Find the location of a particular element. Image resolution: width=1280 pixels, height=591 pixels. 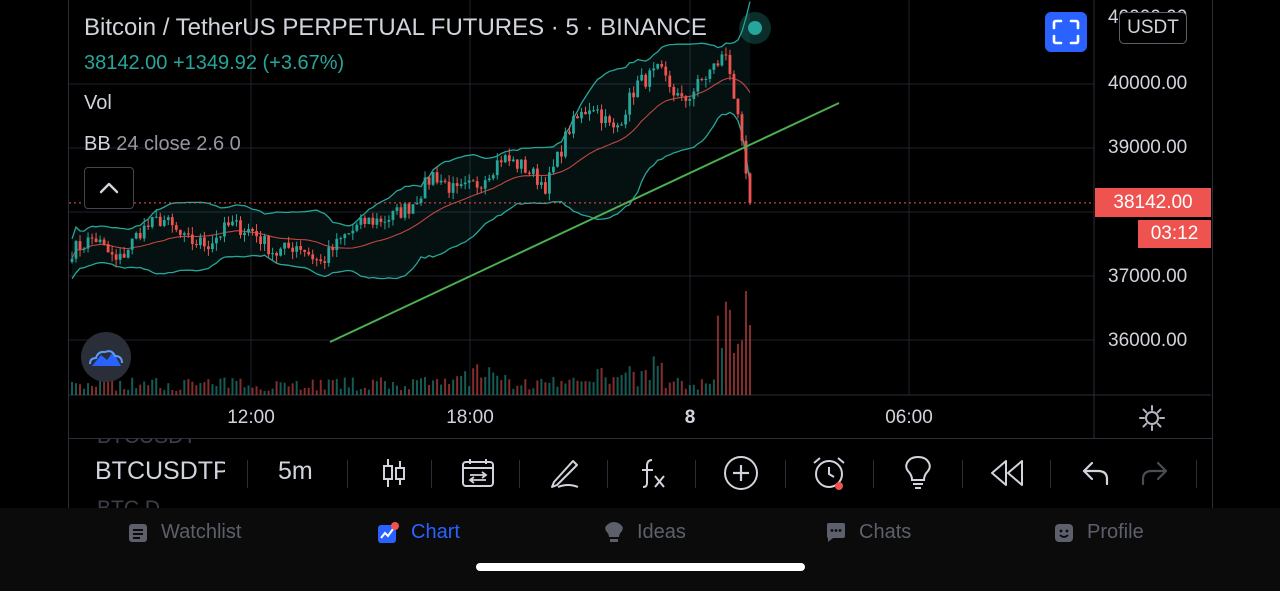

replay-button is located at coordinates (1007, 473).